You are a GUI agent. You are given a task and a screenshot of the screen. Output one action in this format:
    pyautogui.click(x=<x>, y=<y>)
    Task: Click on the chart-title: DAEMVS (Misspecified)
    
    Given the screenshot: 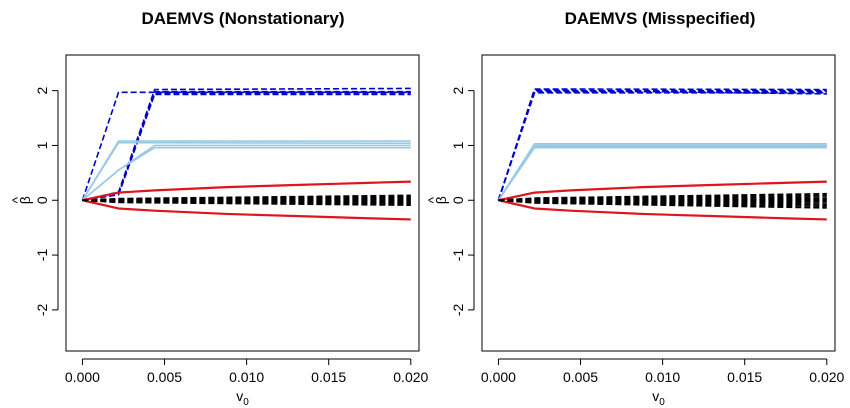 What is the action you would take?
    pyautogui.click(x=660, y=18)
    